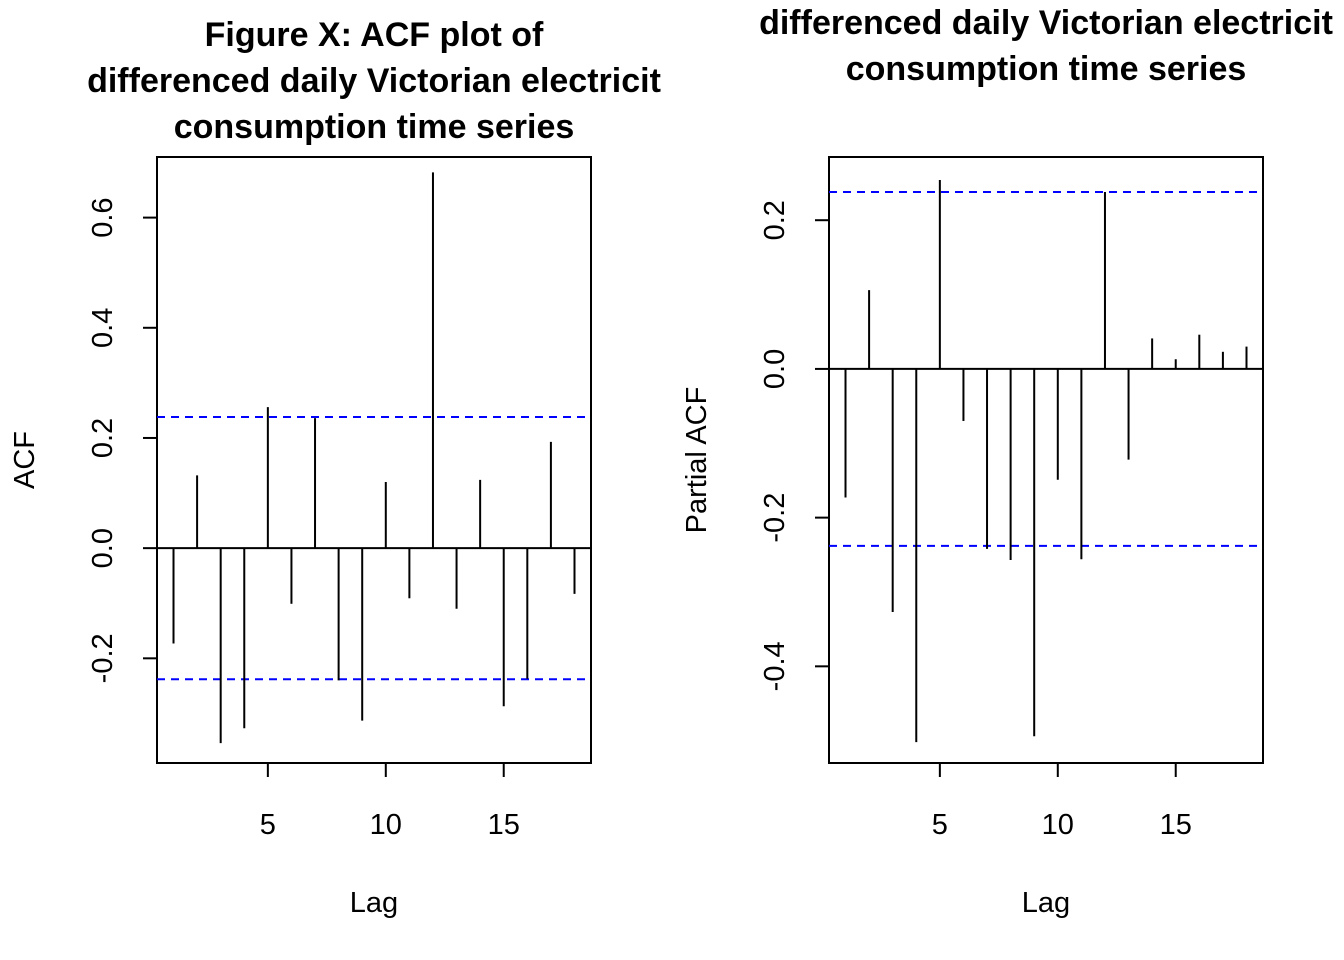  Describe the element at coordinates (103, 217) in the screenshot. I see `y-tick-label: 0.6` at that location.